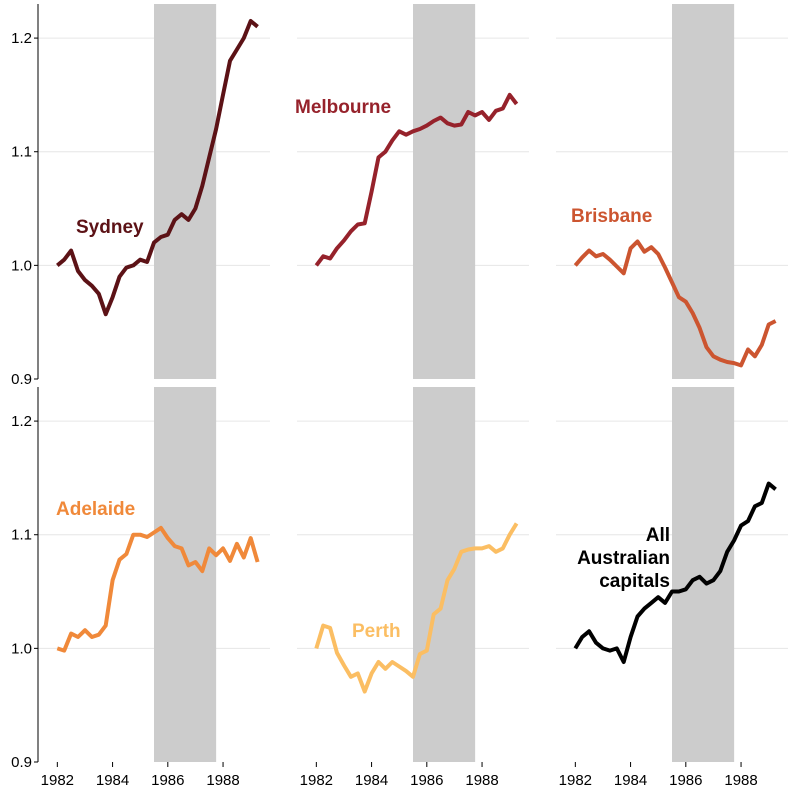 The height and width of the screenshot is (797, 792). What do you see at coordinates (623, 558) in the screenshot?
I see `series-label: Australian` at bounding box center [623, 558].